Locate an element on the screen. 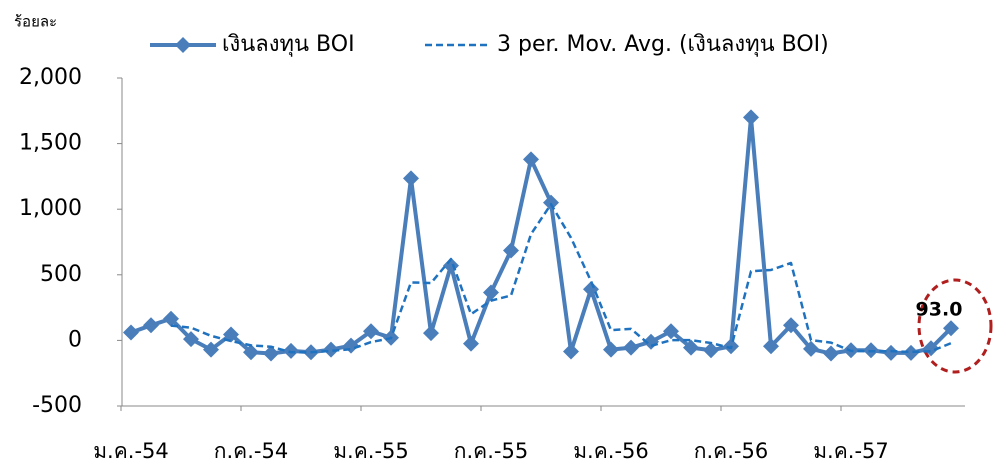 The width and height of the screenshot is (1005, 464). y-tick-label: 0 is located at coordinates (75, 339).